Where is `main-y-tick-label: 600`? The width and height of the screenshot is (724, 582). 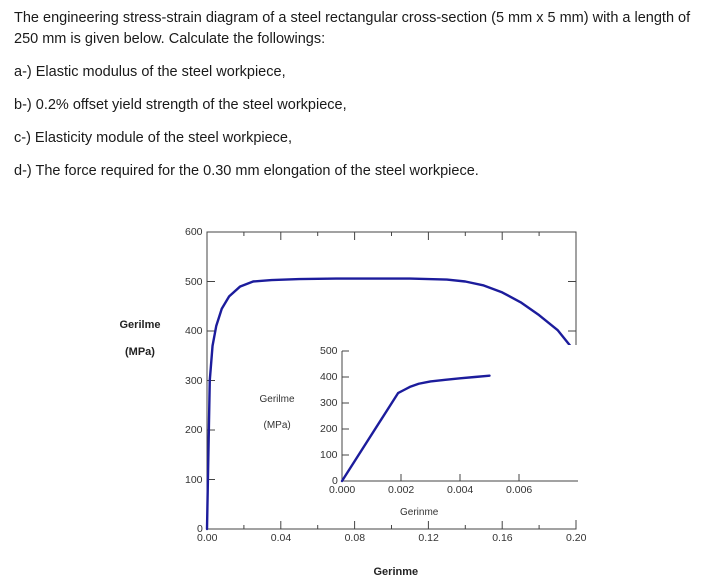 main-y-tick-label: 600 is located at coordinates (194, 232).